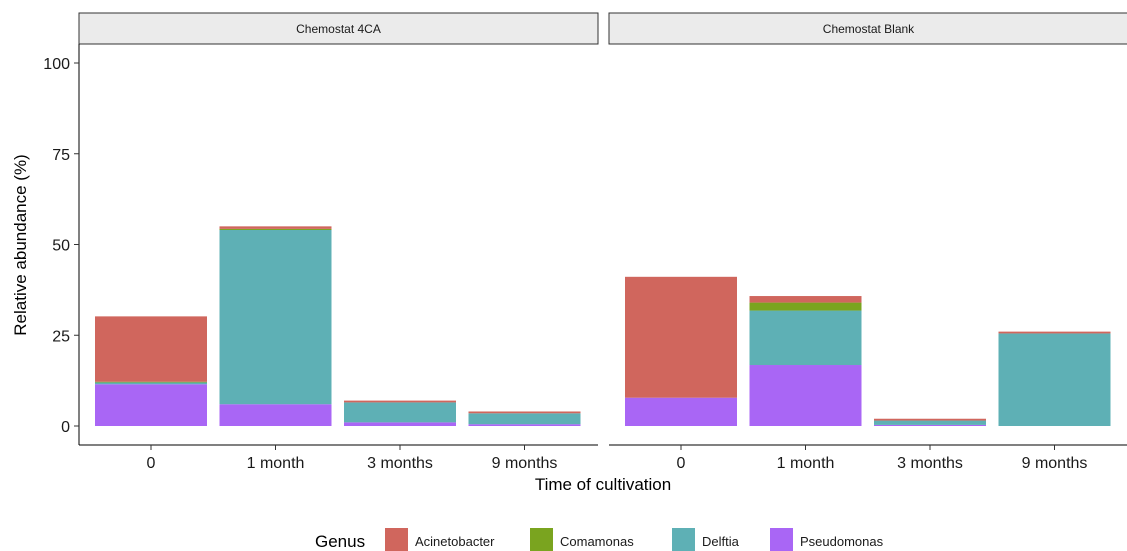  I want to click on legend-label-pseudomonas: Pseudomonas, so click(842, 541).